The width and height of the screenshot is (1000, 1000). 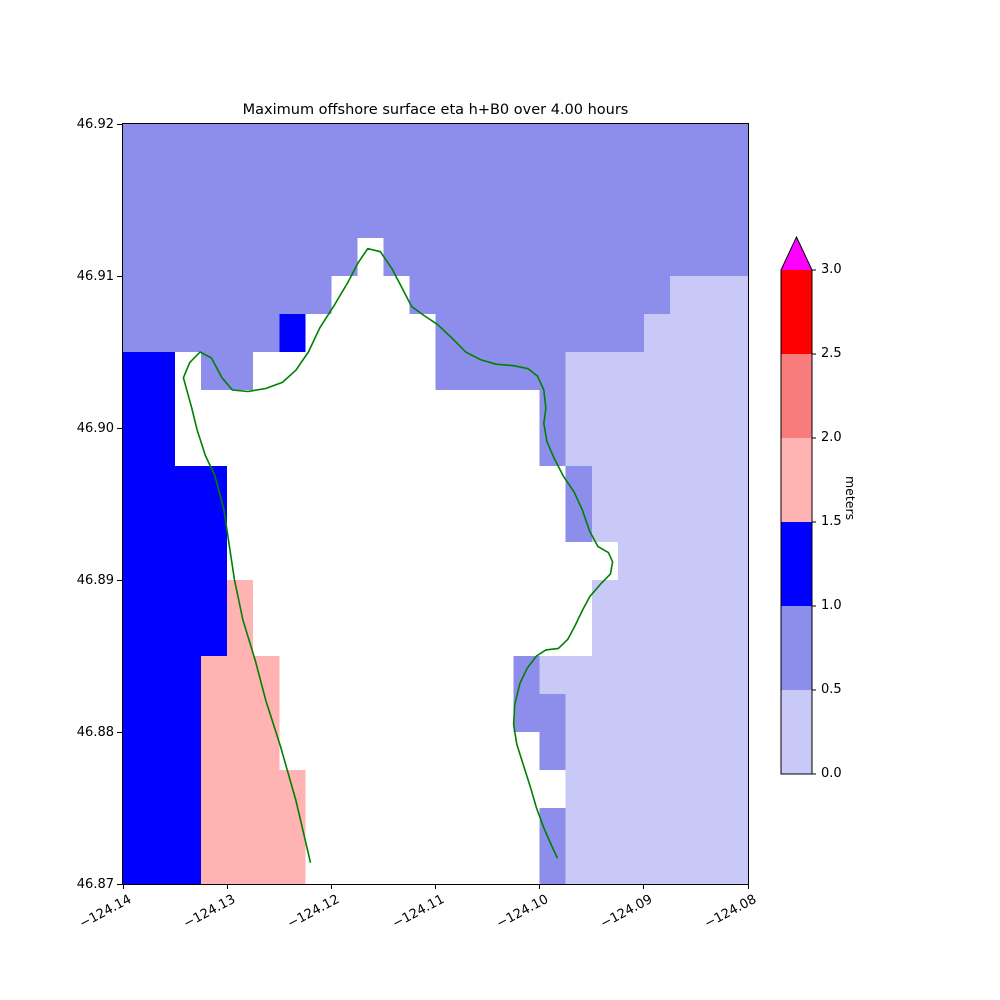 What do you see at coordinates (831, 437) in the screenshot?
I see `colorbar-tick-label: 2.0` at bounding box center [831, 437].